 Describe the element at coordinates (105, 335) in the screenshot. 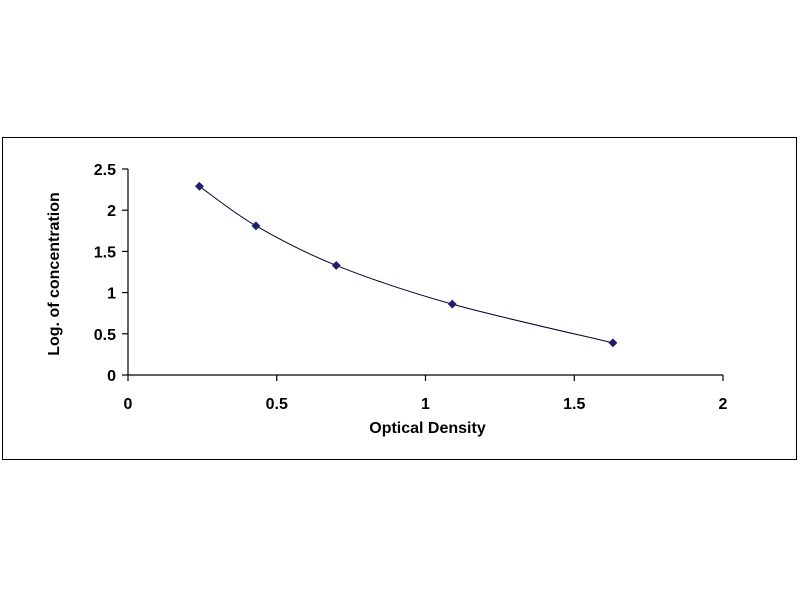

I see `y-tick-label: 0.5` at that location.